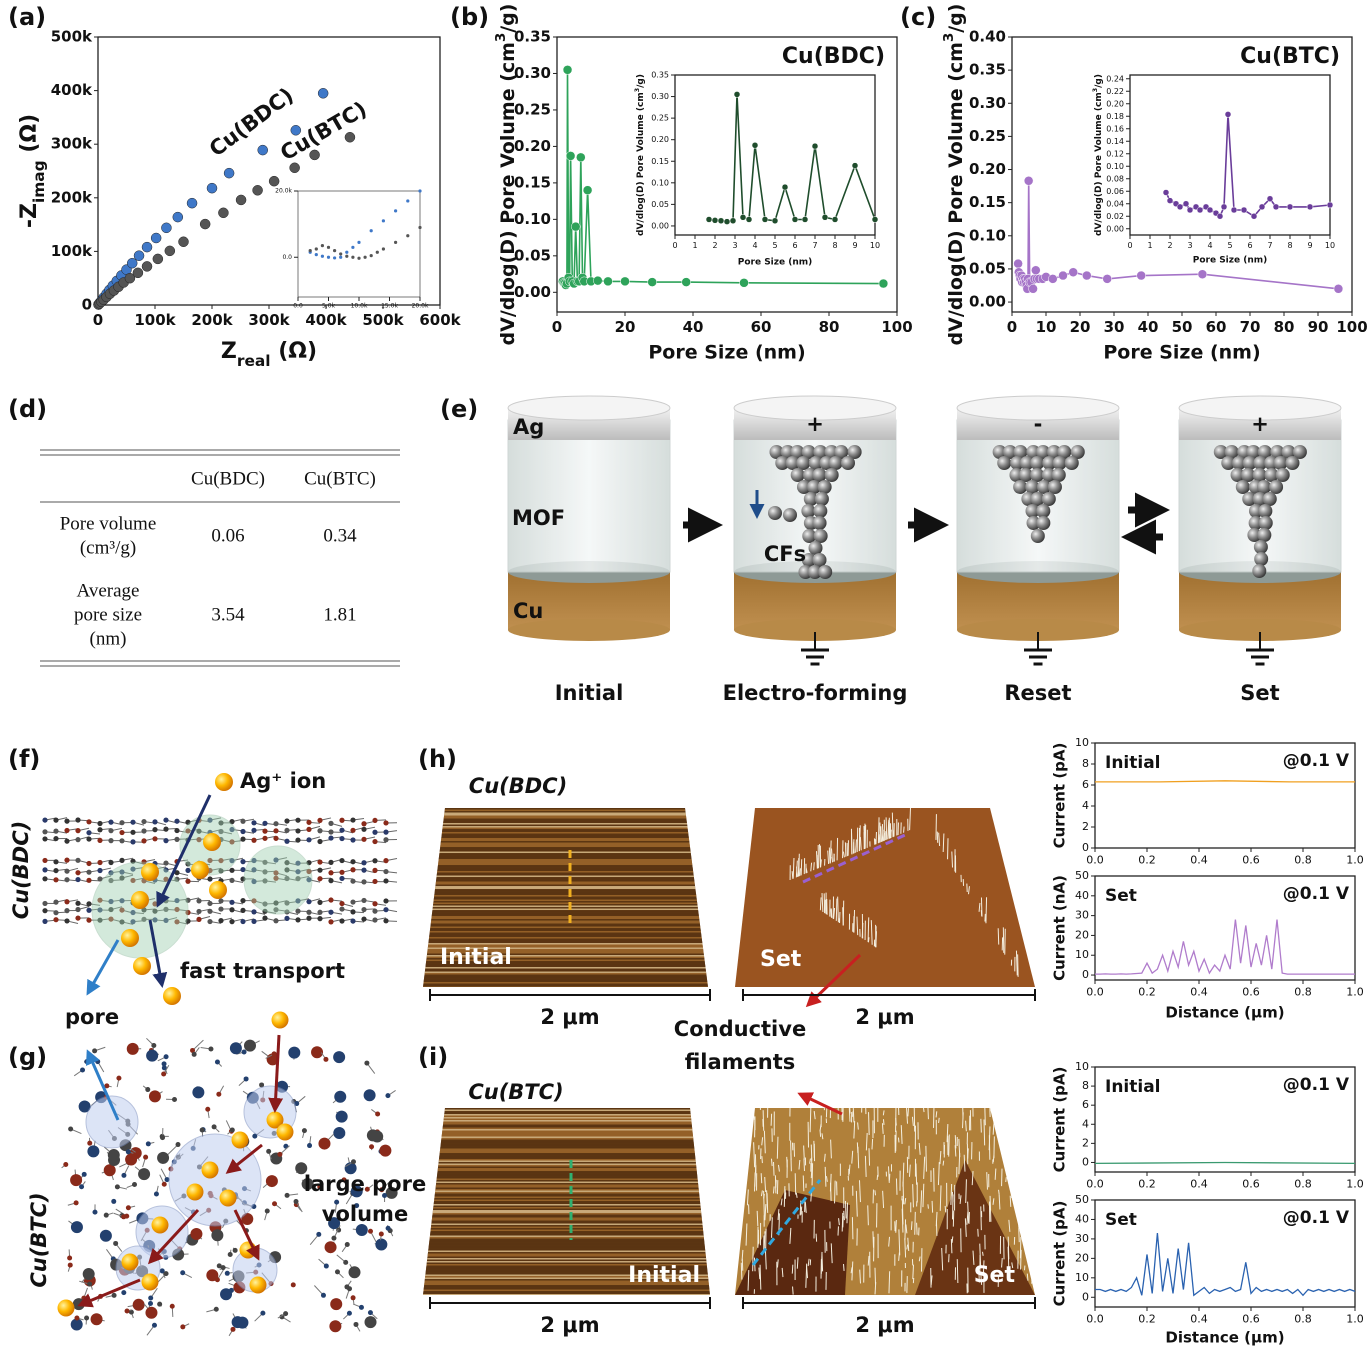 The height and width of the screenshot is (1353, 1367). What do you see at coordinates (1224, 1338) in the screenshot?
I see `axis-label: Distance (μm)` at bounding box center [1224, 1338].